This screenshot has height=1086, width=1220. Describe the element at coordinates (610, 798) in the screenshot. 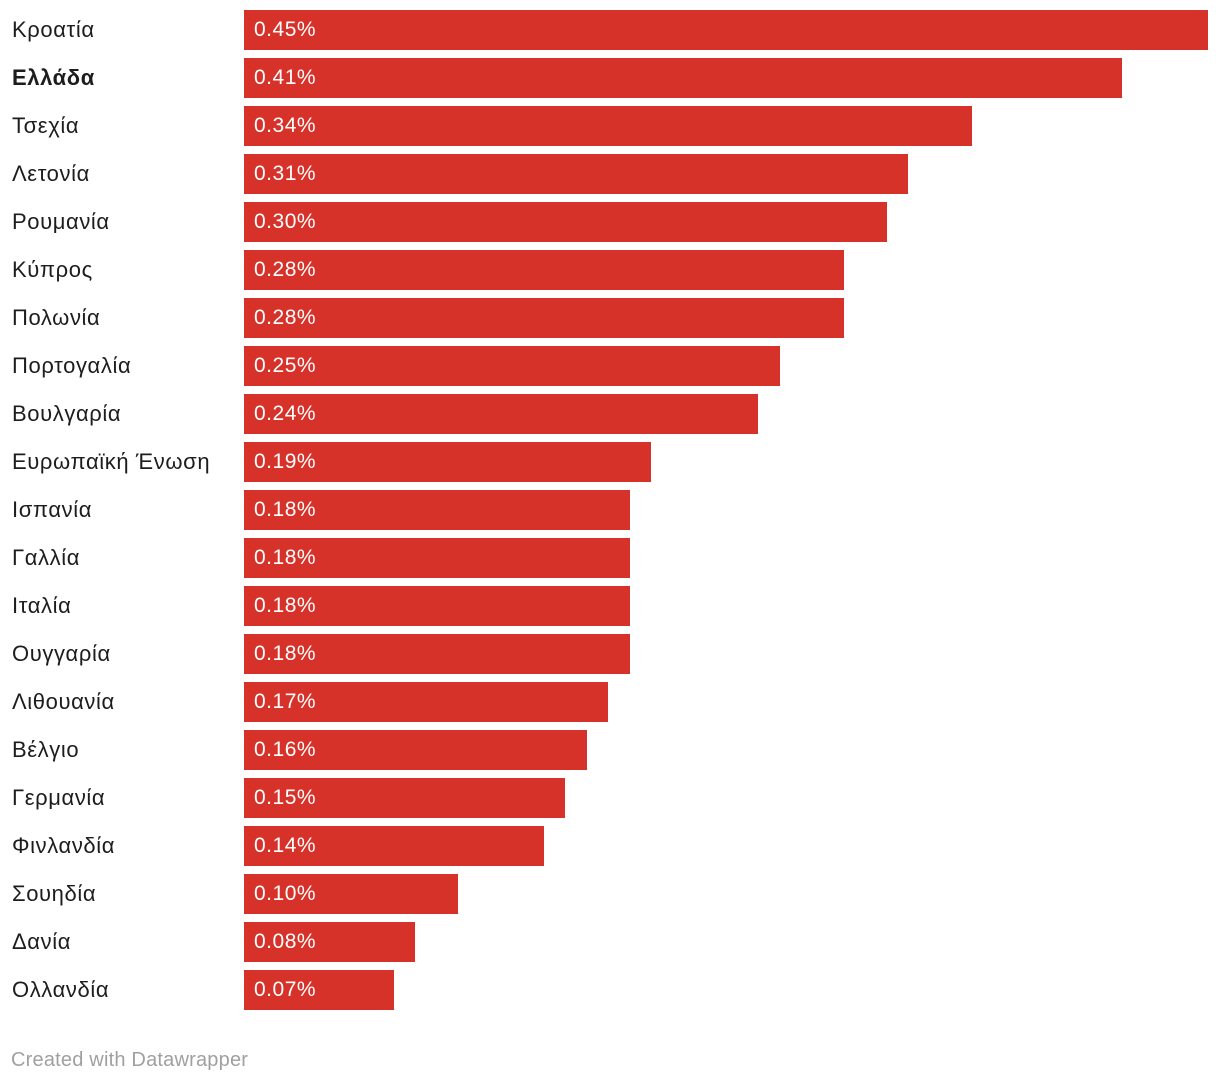

I see `bar-row: Γερμανία 0.15%` at that location.